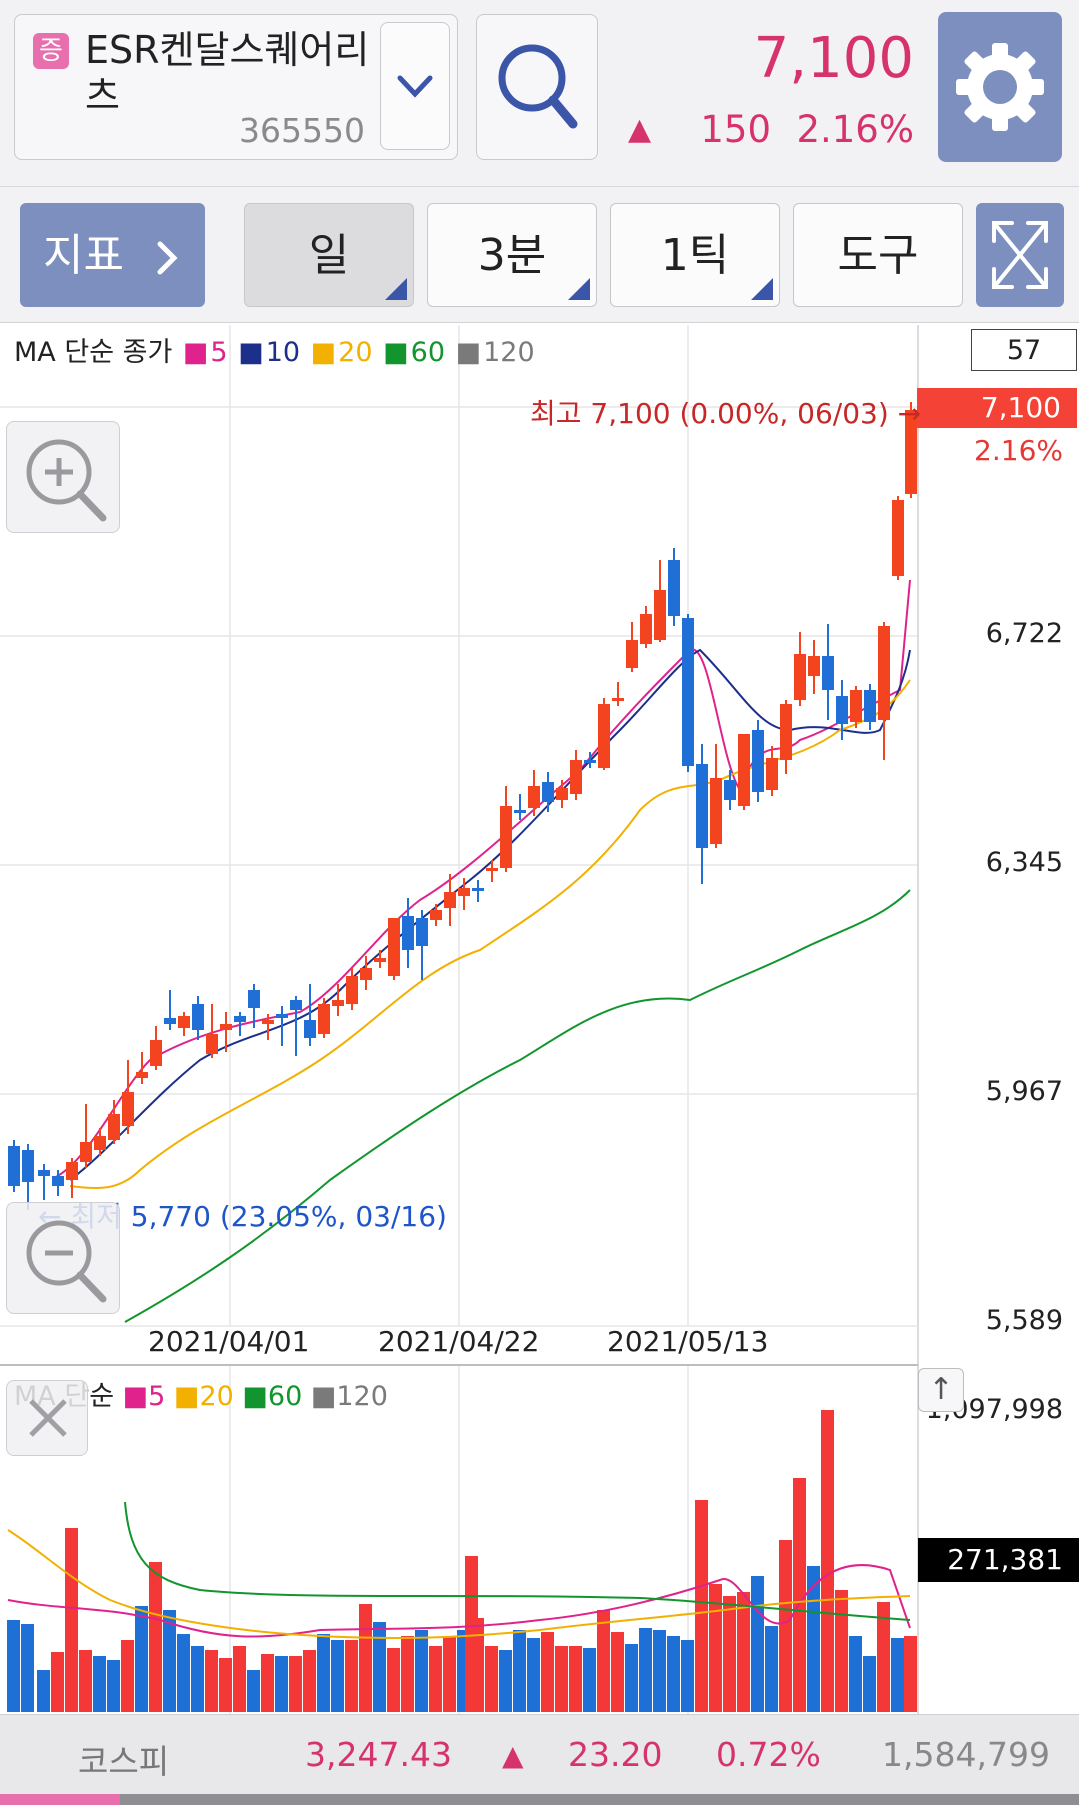 The height and width of the screenshot is (1805, 1079). What do you see at coordinates (66, 480) in the screenshot?
I see `zoom-in-icon` at bounding box center [66, 480].